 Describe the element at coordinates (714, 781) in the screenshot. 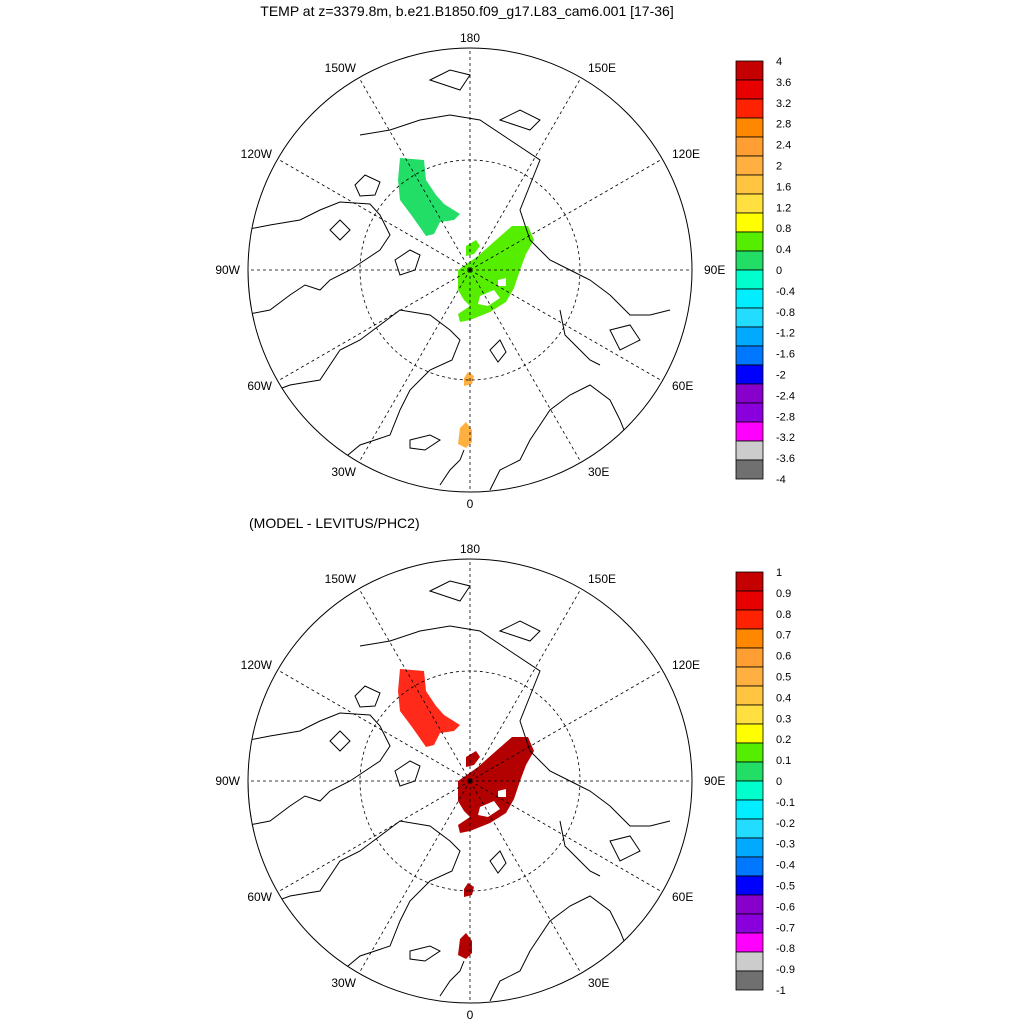

I see `lon-label: 90E` at that location.